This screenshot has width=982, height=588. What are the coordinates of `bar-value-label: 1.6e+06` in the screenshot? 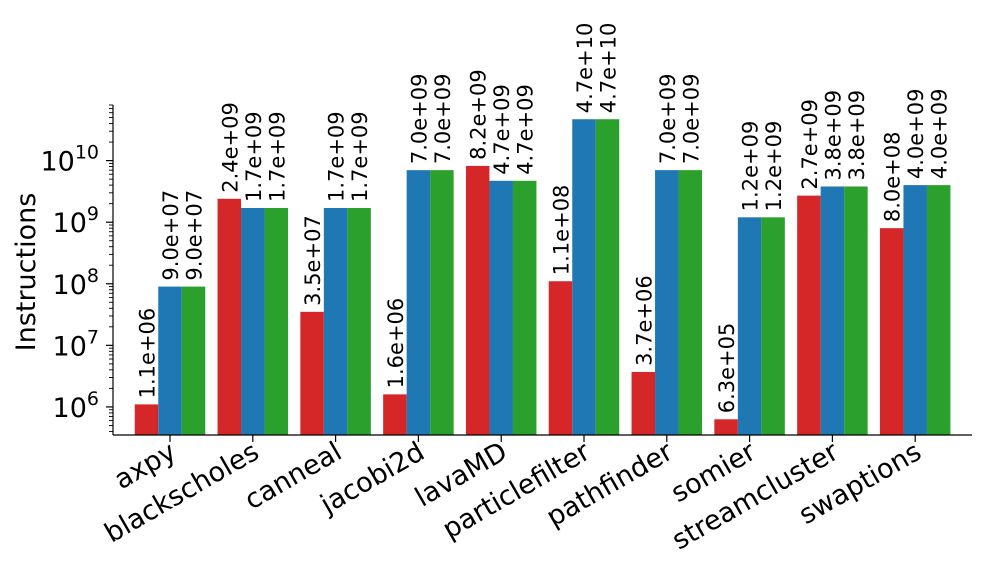 It's located at (396, 343).